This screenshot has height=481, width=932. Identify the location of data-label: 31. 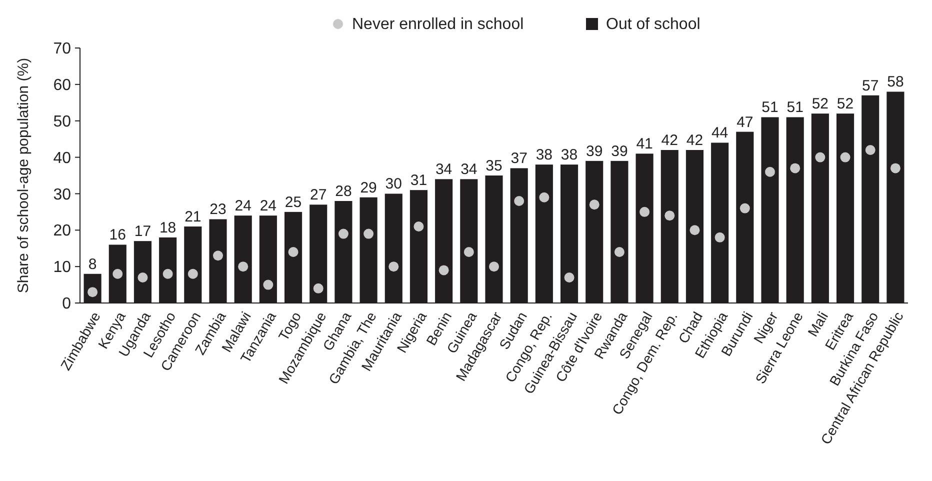
(419, 181).